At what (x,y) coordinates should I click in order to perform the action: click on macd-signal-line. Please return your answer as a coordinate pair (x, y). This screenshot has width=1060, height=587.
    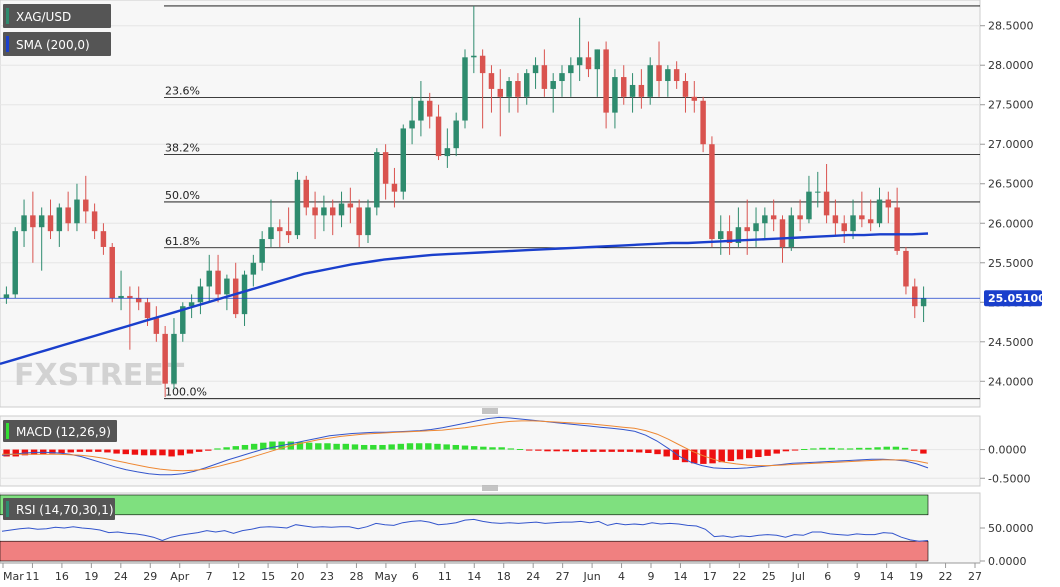
    Looking at the image, I should click on (465, 446).